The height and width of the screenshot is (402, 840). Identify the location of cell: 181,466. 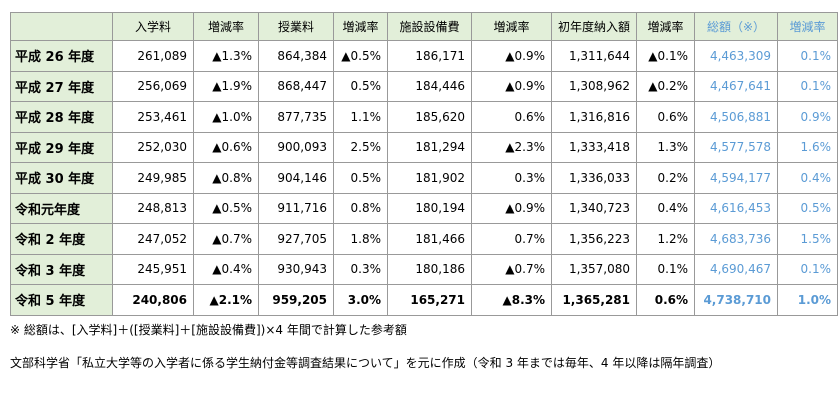
(429, 239).